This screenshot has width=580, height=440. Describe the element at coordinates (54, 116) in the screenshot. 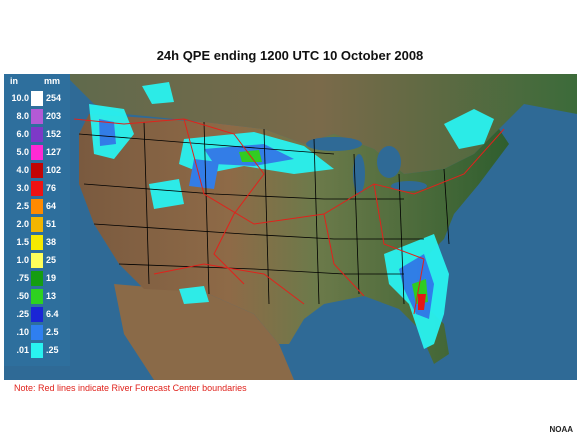

I see `legend-mm-label: 203` at that location.